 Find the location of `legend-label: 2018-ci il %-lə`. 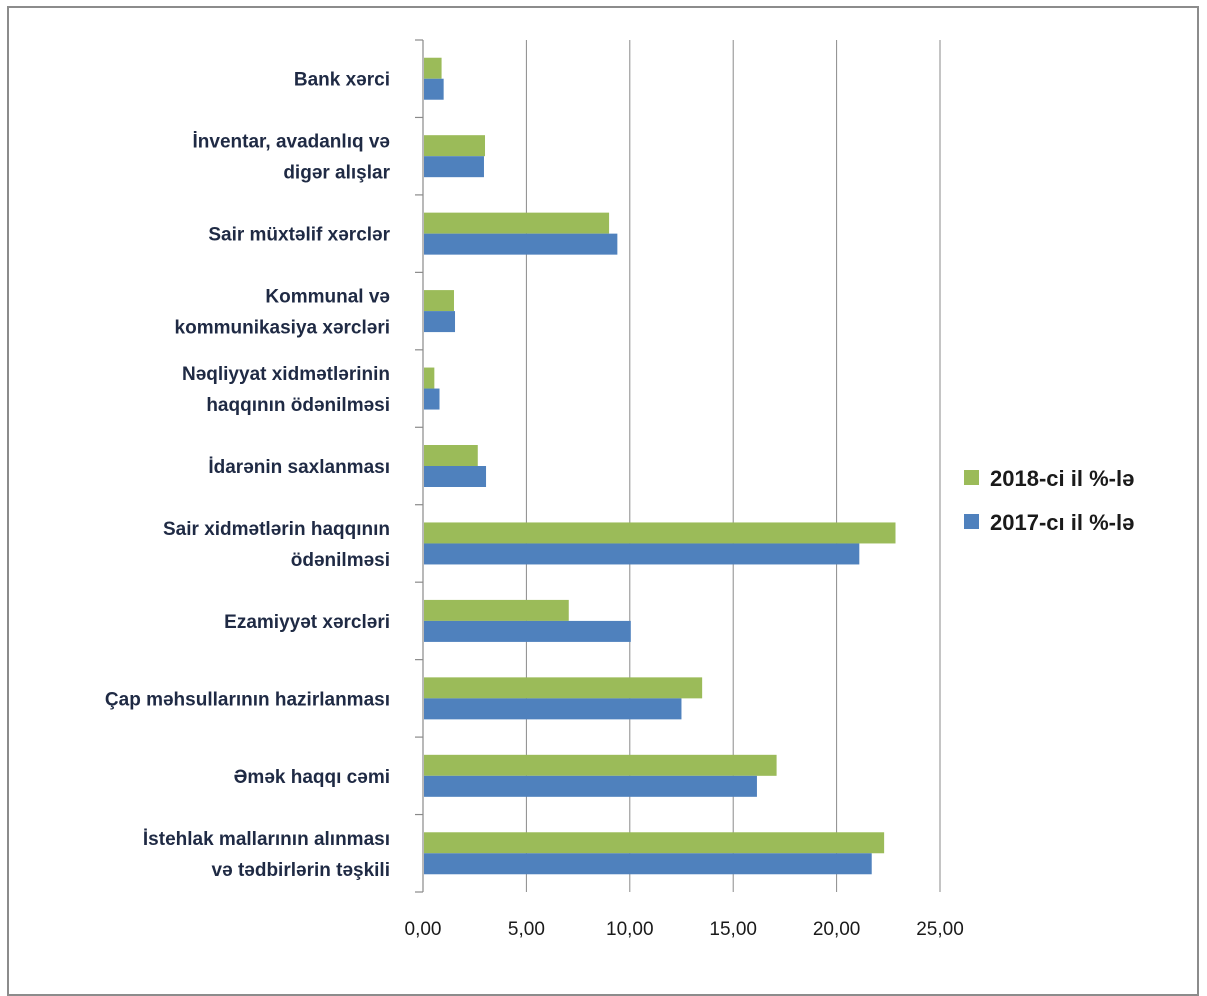

legend-label: 2018-ci il %-lə is located at coordinates (1062, 478).